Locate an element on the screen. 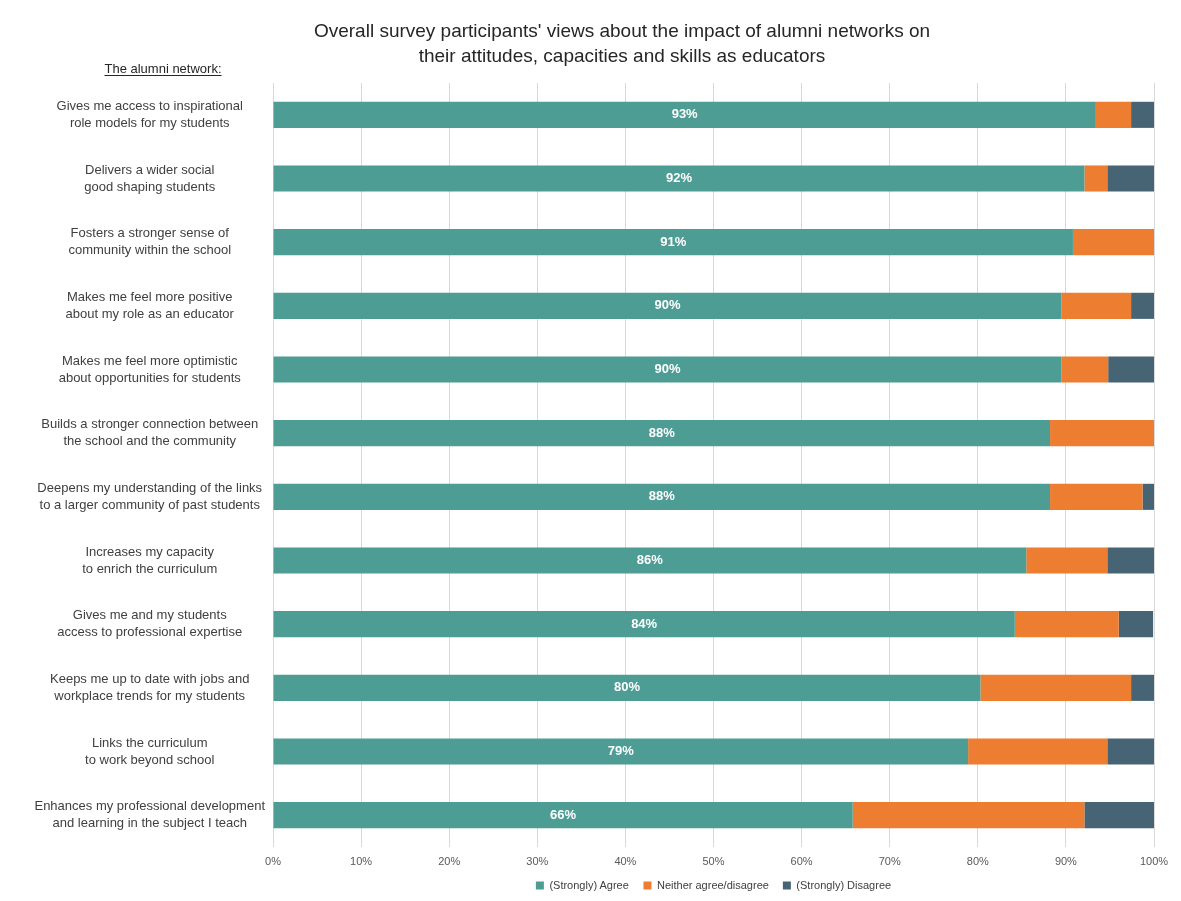 This screenshot has height=901, width=1181. data-label: 92% is located at coordinates (679, 178).